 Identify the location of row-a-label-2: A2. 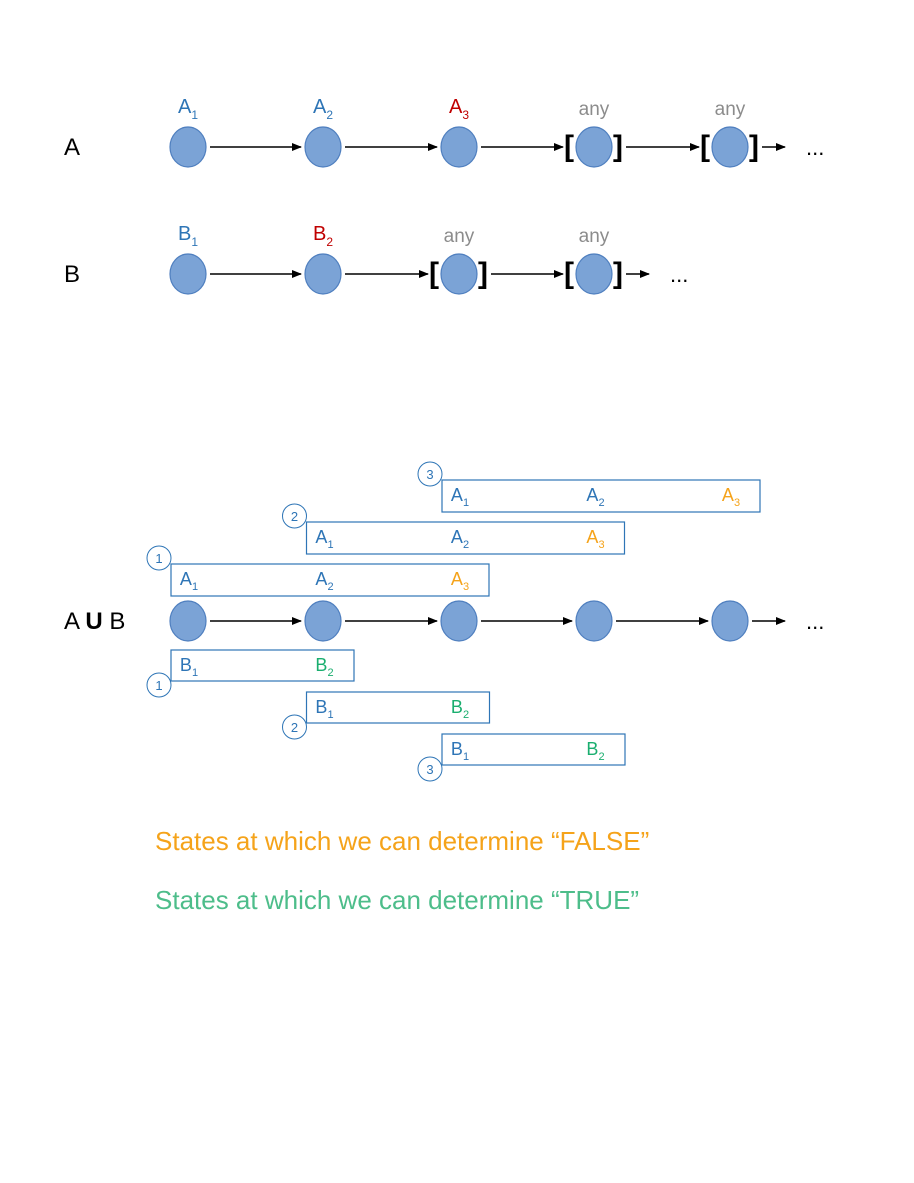
(323, 109).